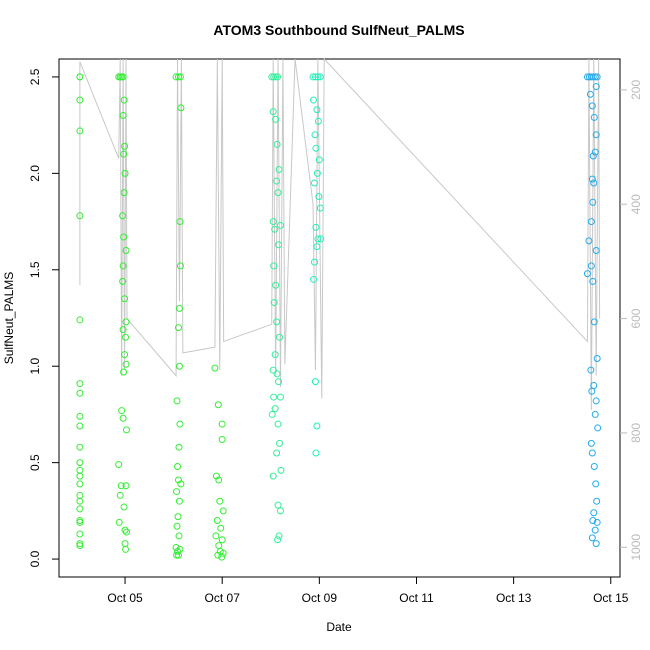 The width and height of the screenshot is (650, 650). Describe the element at coordinates (35, 76) in the screenshot. I see `y-tick-label: 2.5` at that location.